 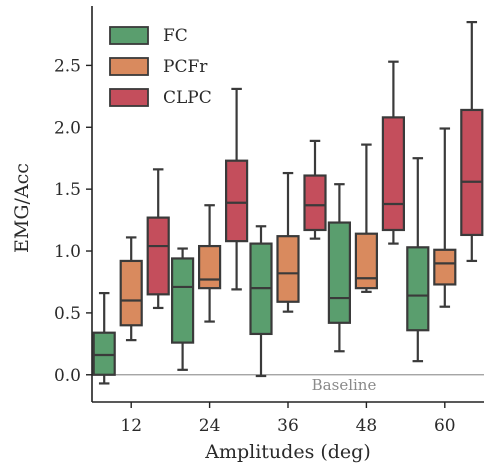 I want to click on y-axis-label: EMG/Acc, so click(x=22, y=208).